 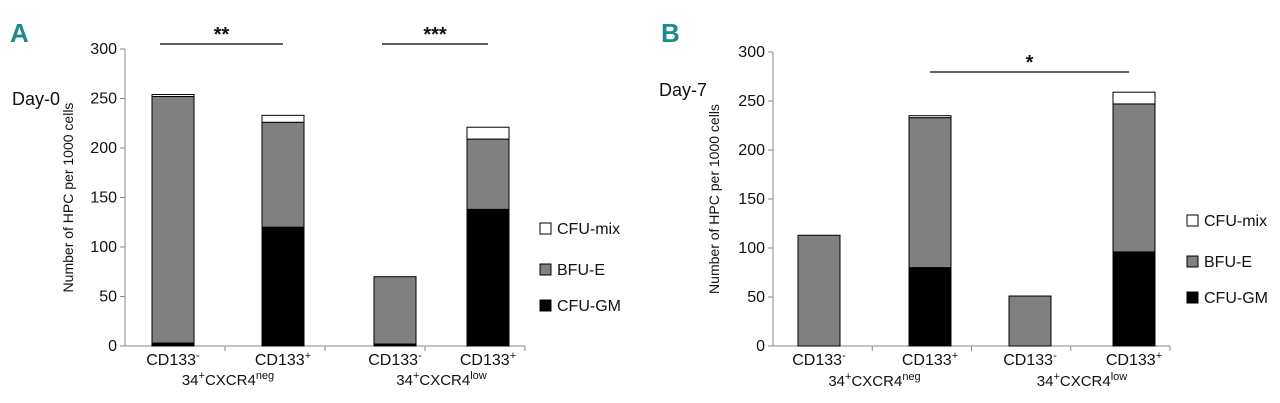 What do you see at coordinates (1030, 63) in the screenshot?
I see `significance-stars: *` at bounding box center [1030, 63].